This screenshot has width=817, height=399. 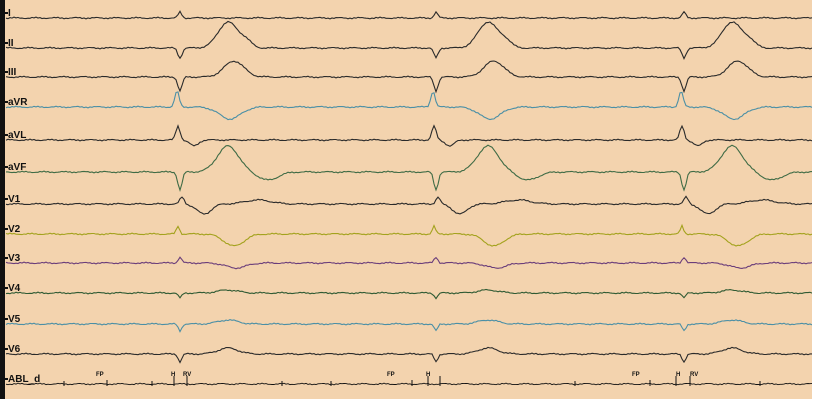 What do you see at coordinates (18, 102) in the screenshot?
I see `lead-label: aVR` at bounding box center [18, 102].